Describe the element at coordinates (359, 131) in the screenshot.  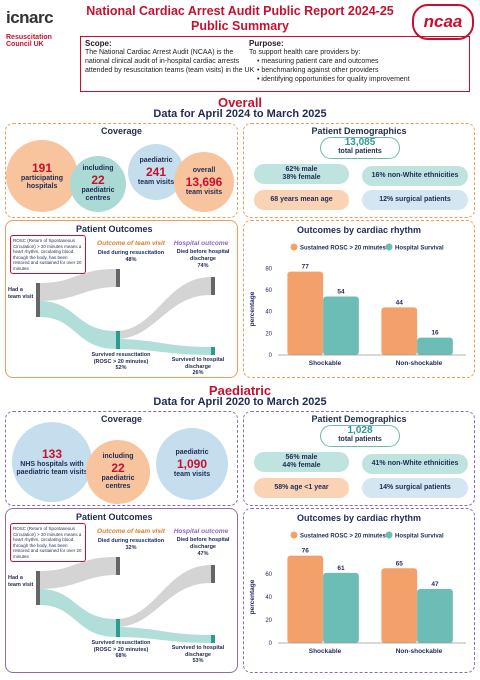
I see `demographics-title: Patient Demographics` at that location.